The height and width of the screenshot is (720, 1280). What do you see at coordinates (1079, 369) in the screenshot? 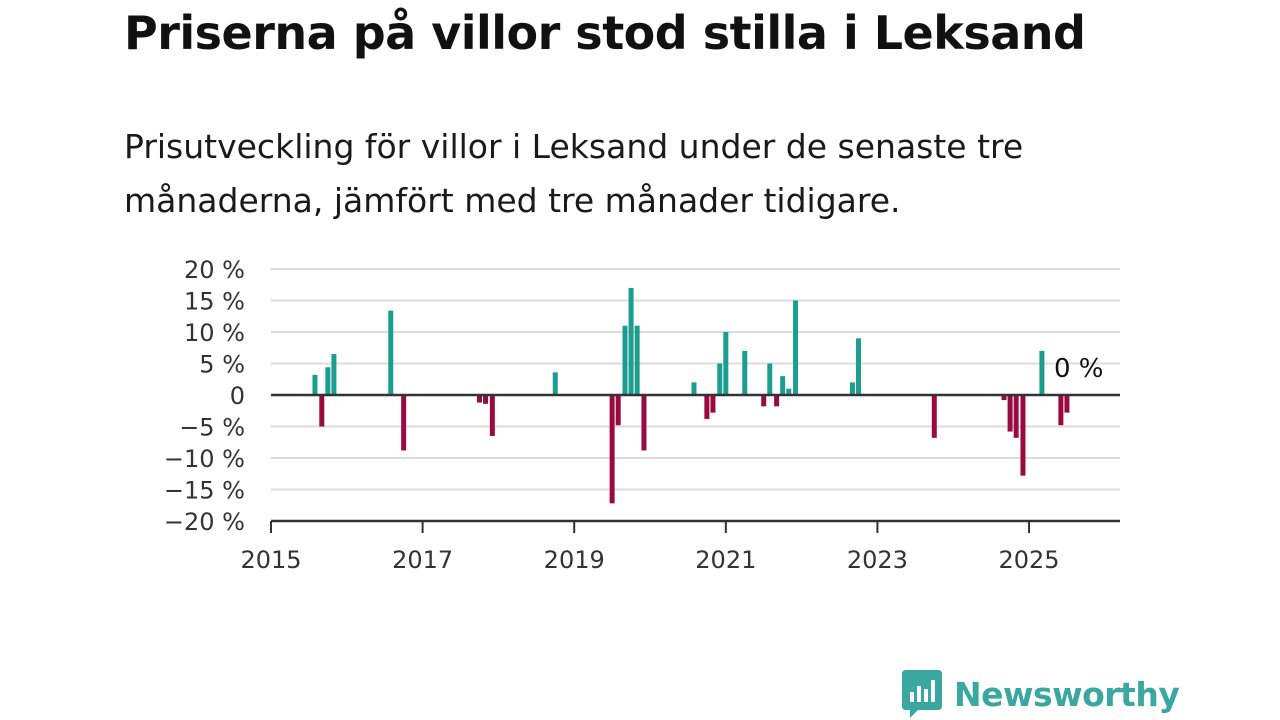
I see `end-value-label: 0 %` at bounding box center [1079, 369].